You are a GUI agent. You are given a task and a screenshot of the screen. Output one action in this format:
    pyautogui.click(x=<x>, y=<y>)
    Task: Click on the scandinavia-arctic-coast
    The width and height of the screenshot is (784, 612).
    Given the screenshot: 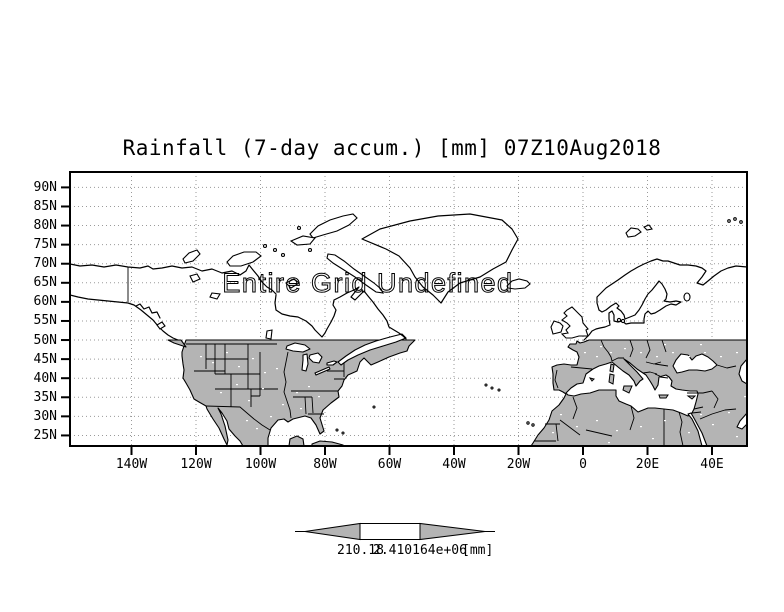 What is the action you would take?
    pyautogui.click(x=671, y=284)
    